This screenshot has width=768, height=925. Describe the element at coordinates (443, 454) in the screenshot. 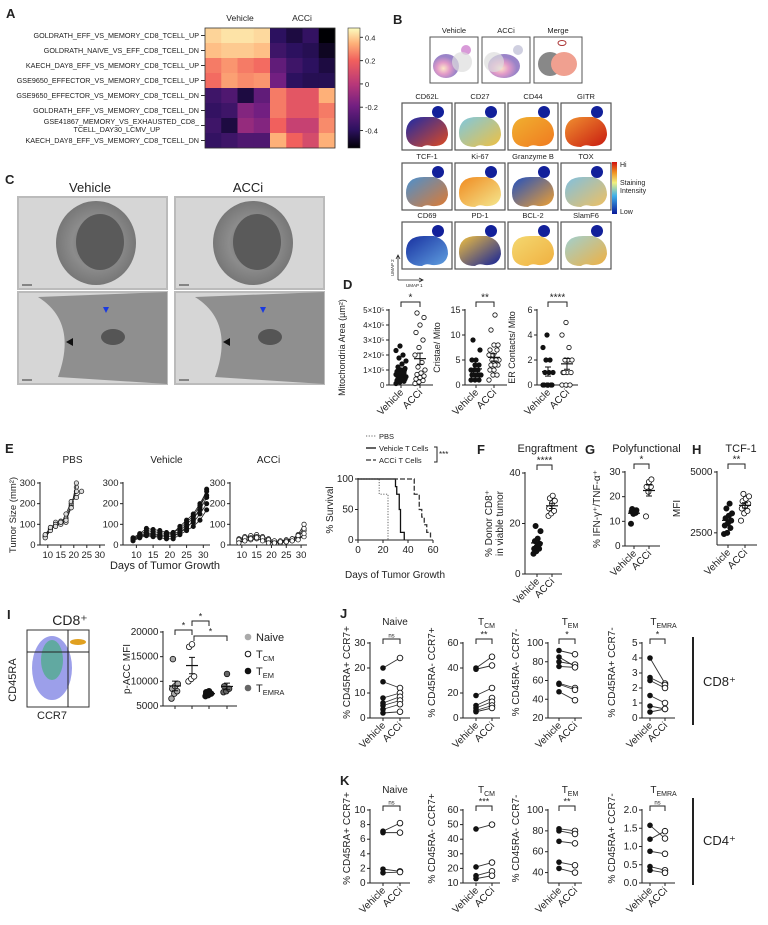

I see `significance-label: ***` at that location.